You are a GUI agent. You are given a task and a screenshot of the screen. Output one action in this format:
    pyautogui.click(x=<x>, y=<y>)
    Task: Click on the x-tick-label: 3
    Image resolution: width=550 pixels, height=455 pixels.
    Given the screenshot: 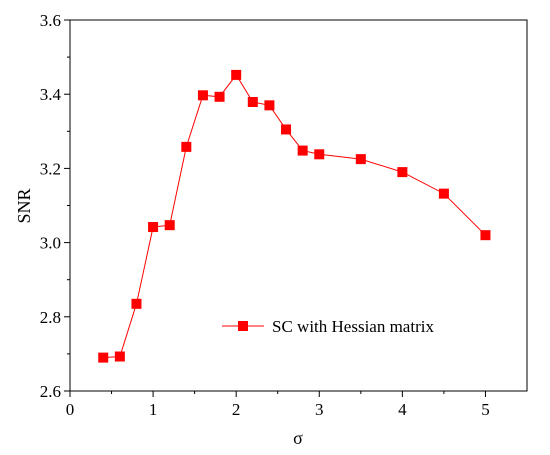 What is the action you would take?
    pyautogui.click(x=319, y=409)
    